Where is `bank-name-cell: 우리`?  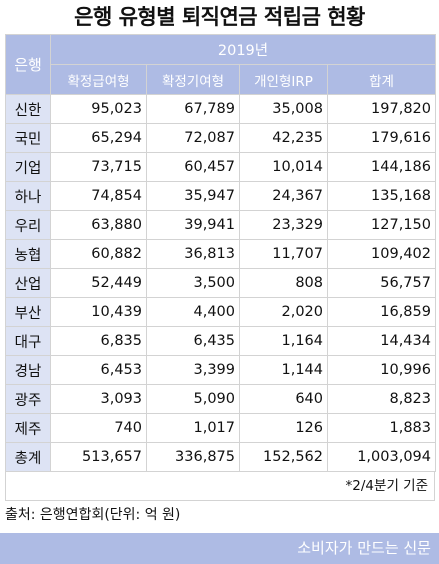
bank-name-cell: 우리 is located at coordinates (28, 225).